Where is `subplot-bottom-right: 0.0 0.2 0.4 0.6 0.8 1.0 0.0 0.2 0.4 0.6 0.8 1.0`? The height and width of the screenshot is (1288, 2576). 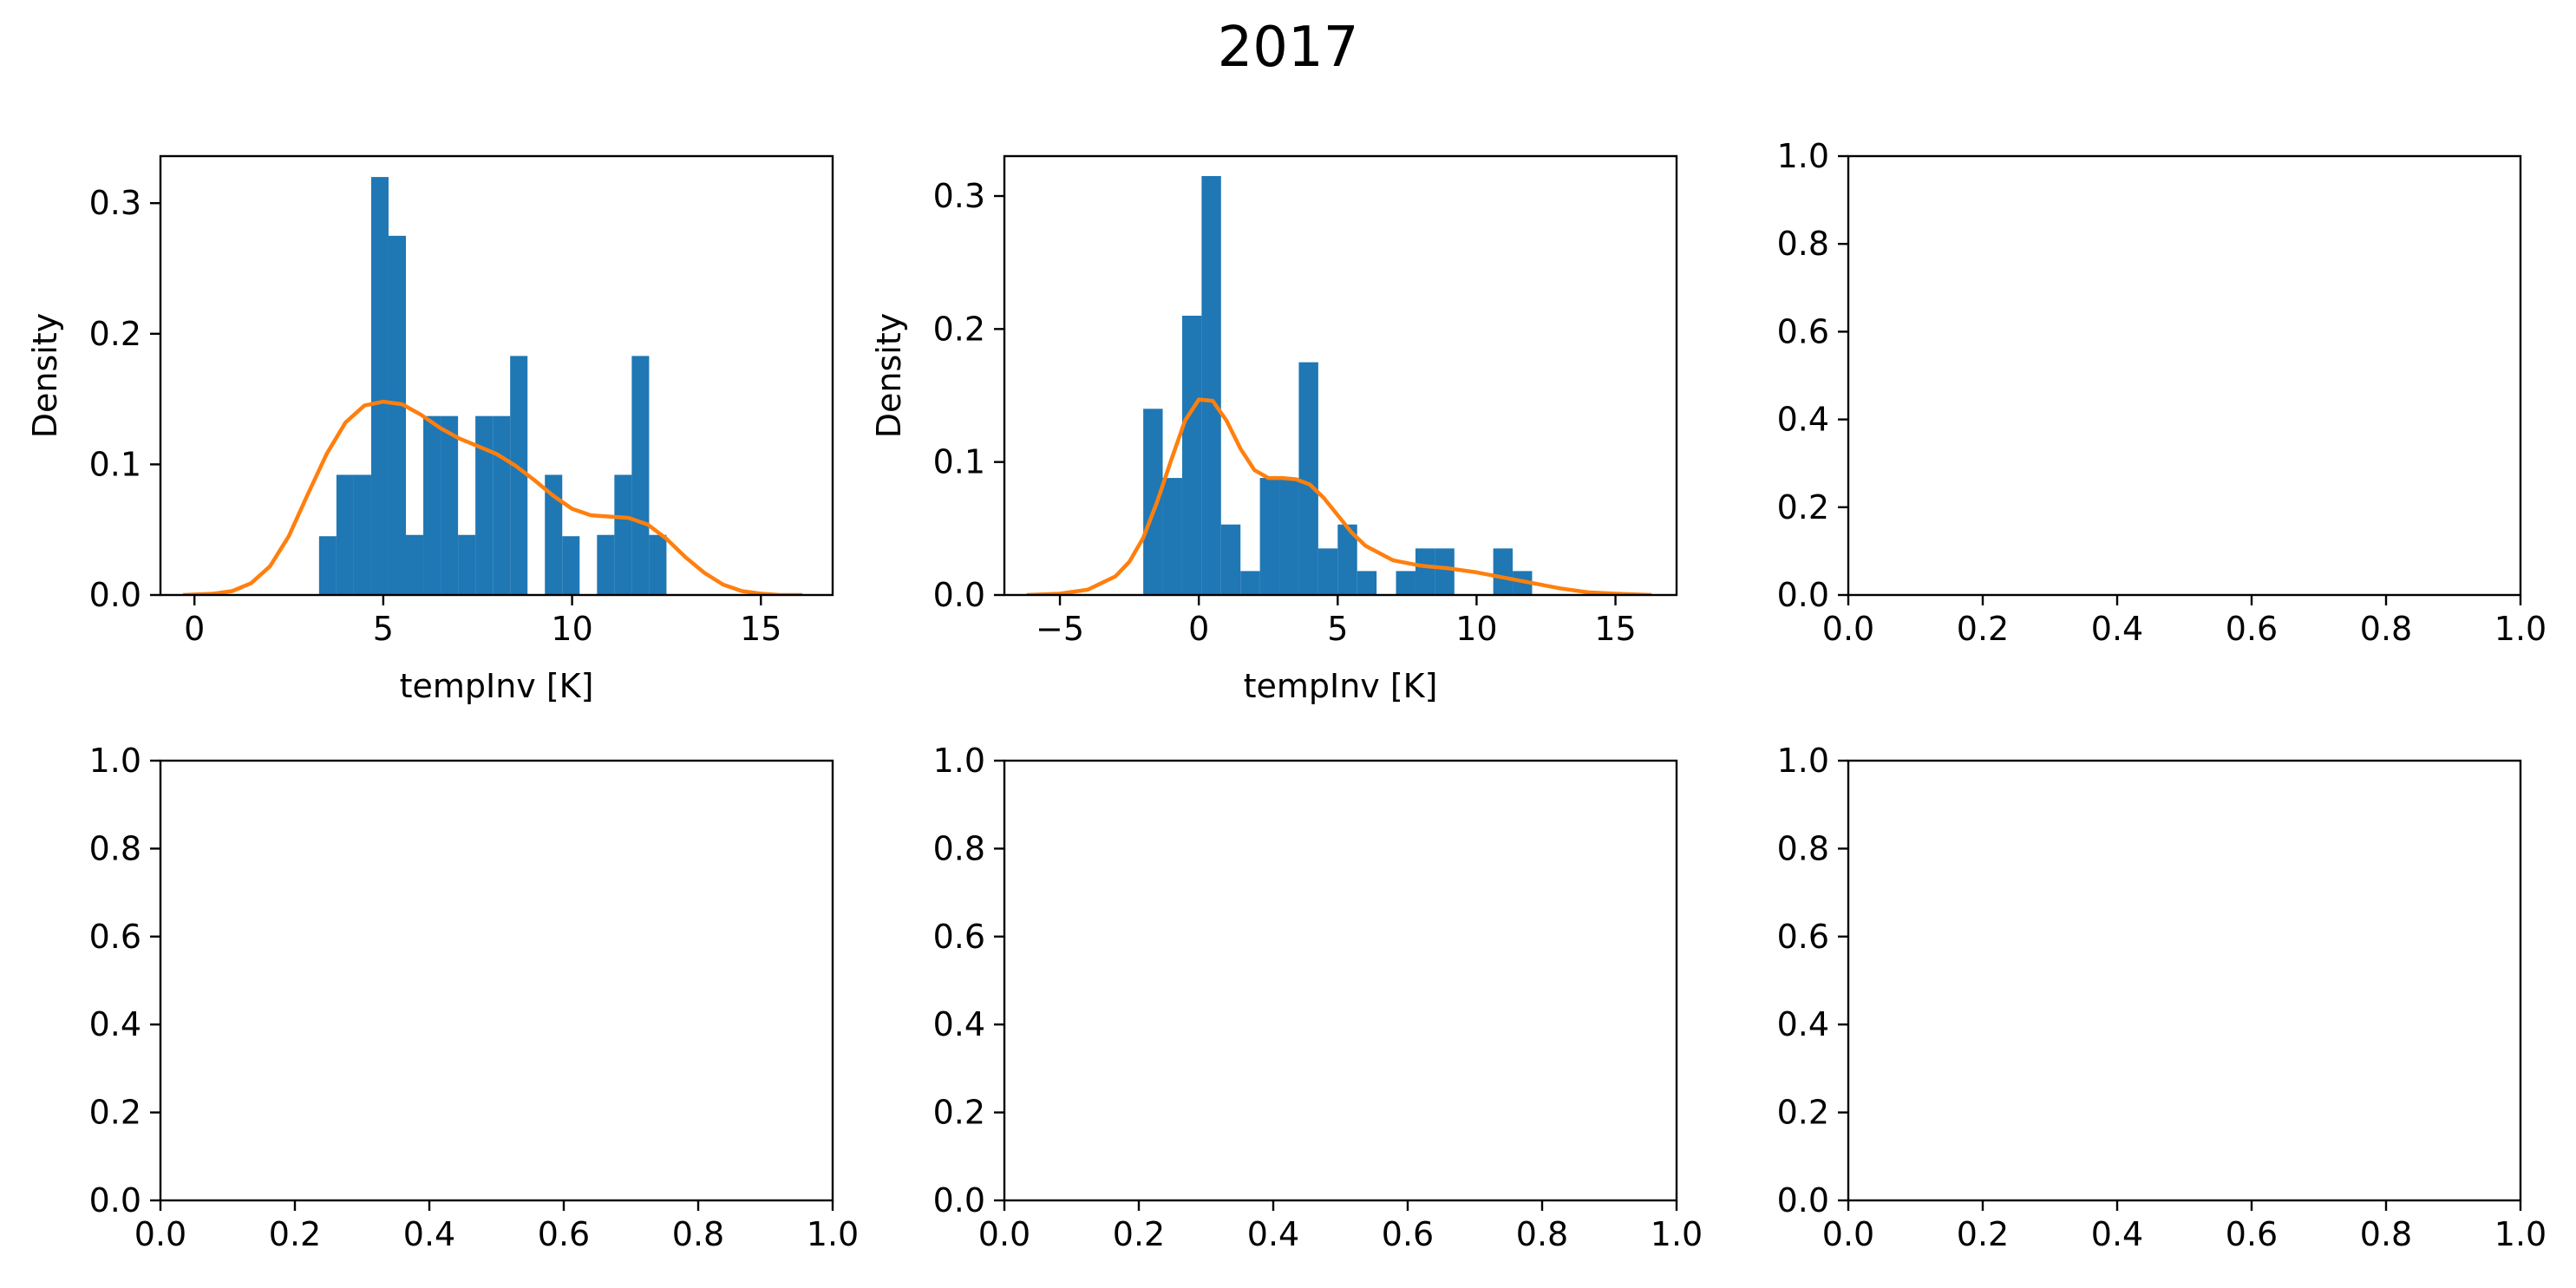 subplot-bottom-right: 0.0 0.2 0.4 0.6 0.8 1.0 0.0 0.2 0.4 0.6 0.8 1.0 is located at coordinates (2162, 997).